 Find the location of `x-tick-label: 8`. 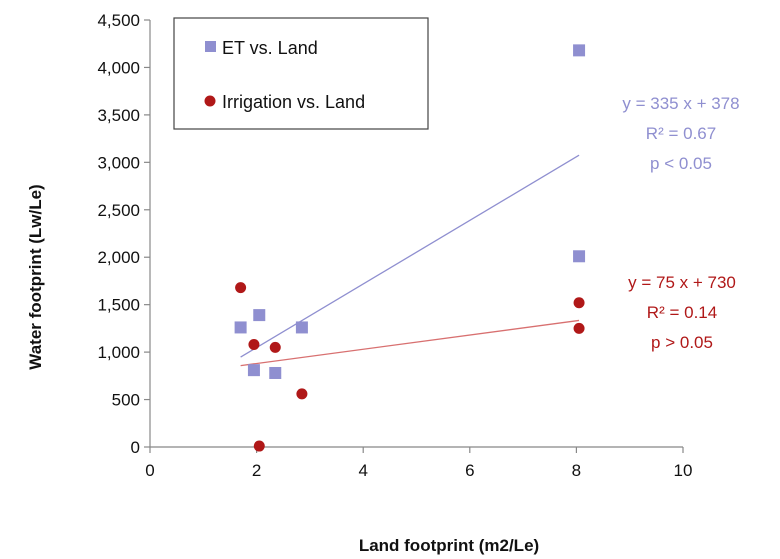

x-tick-label: 8 is located at coordinates (576, 470).